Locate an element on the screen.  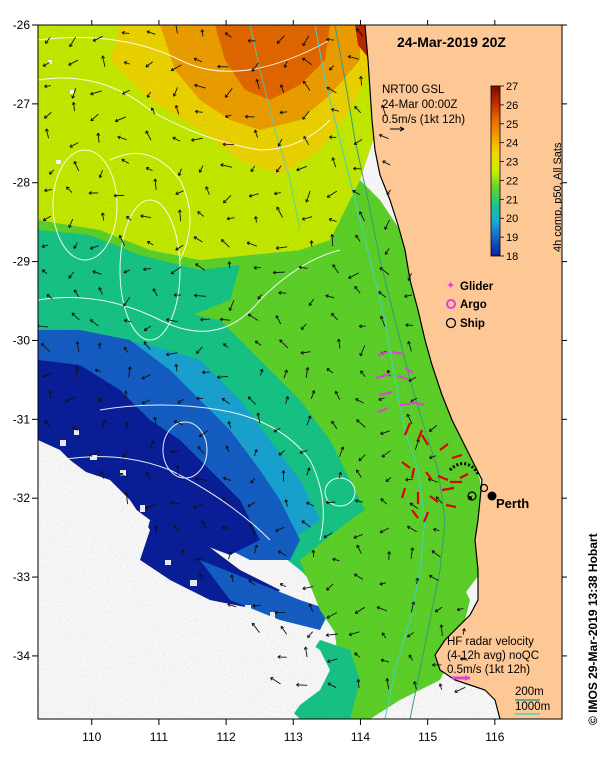
colorbar-tick-label: 24 is located at coordinates (512, 144).